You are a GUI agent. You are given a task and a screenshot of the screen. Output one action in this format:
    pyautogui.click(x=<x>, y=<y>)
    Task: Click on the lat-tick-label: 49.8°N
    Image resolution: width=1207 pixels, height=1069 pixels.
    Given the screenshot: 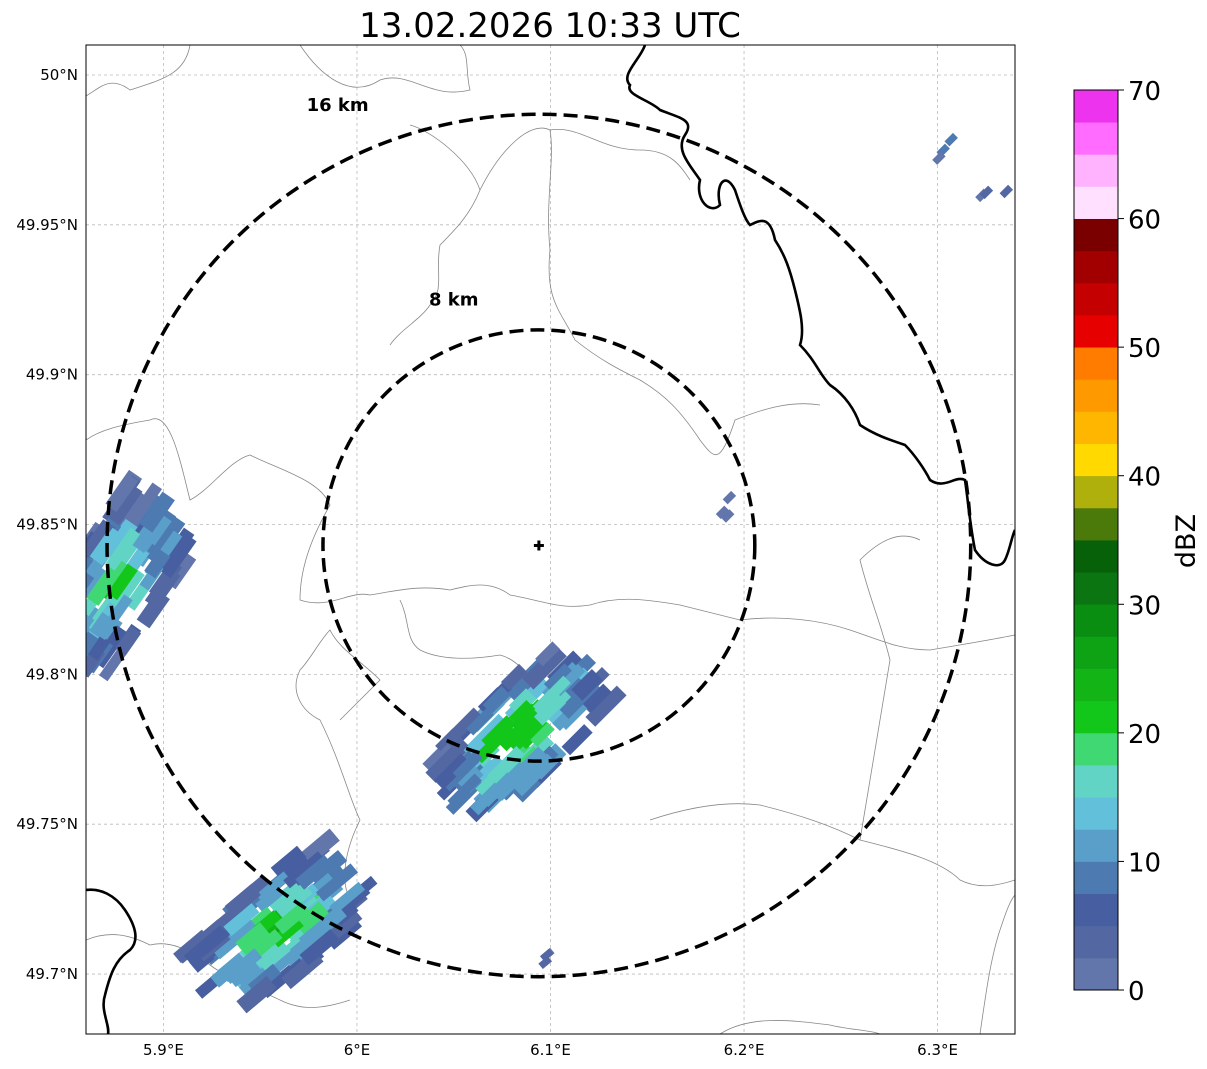 What is the action you would take?
    pyautogui.click(x=52, y=674)
    